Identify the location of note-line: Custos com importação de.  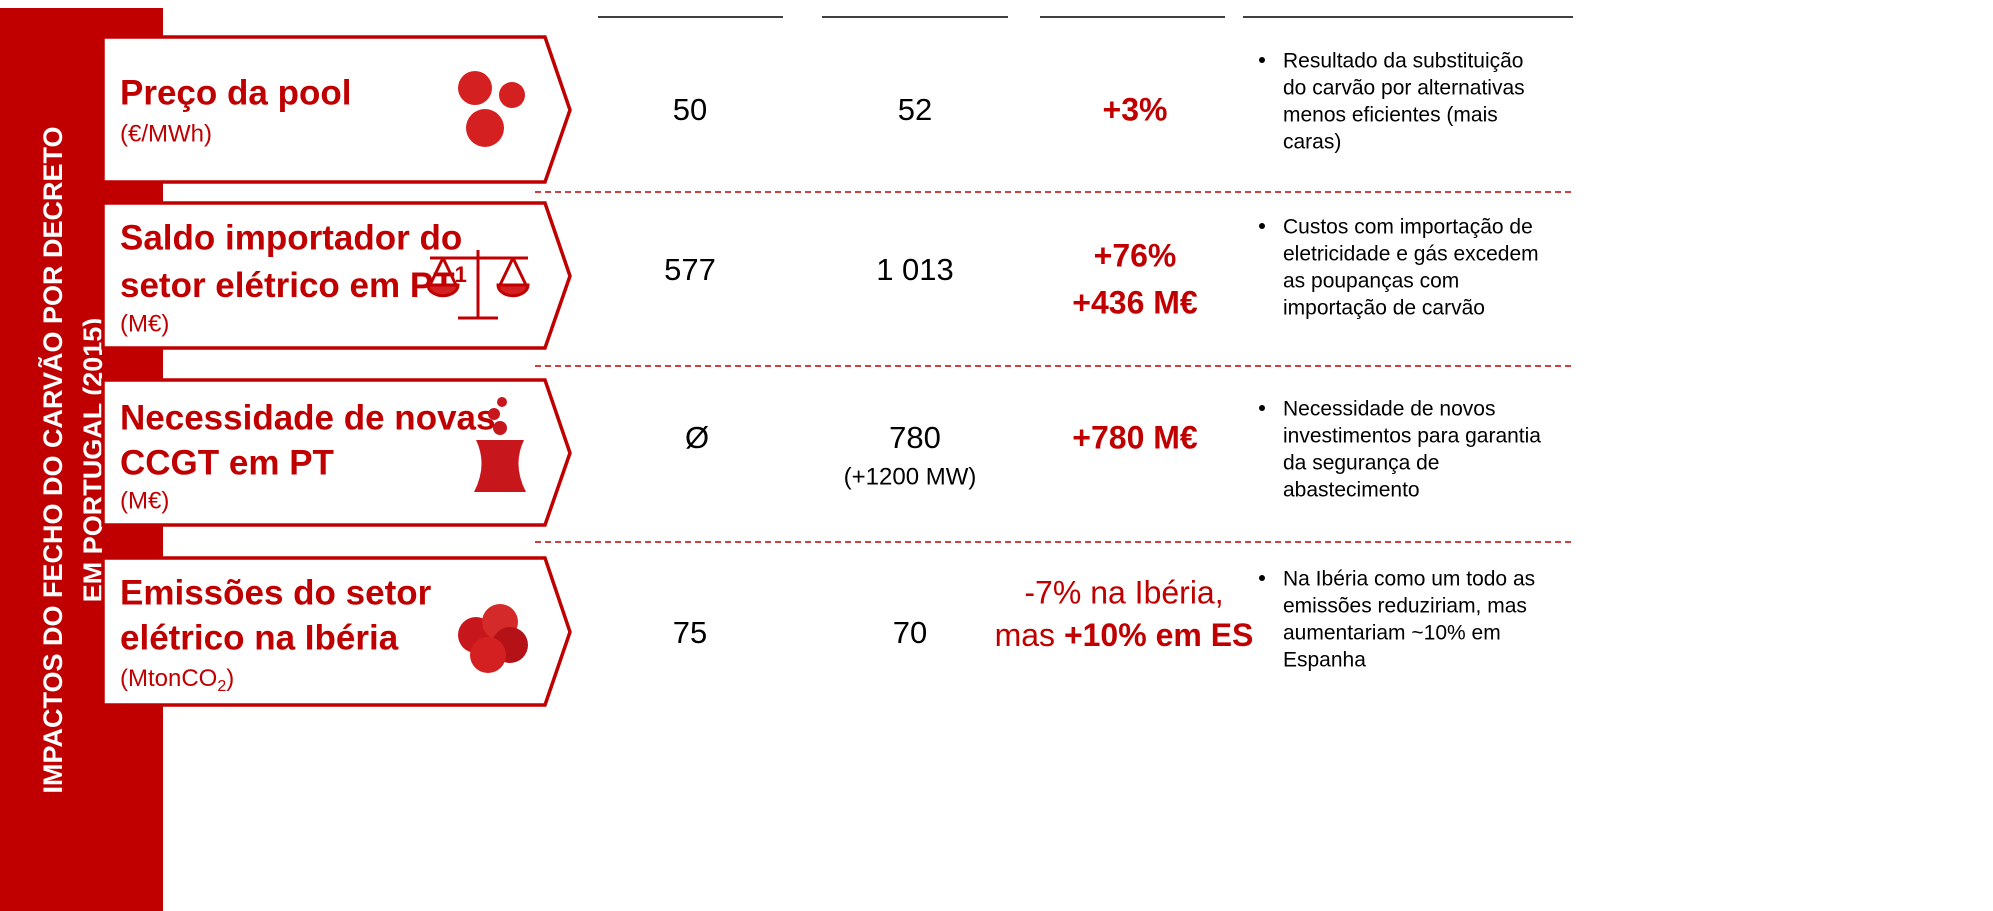
(1408, 227).